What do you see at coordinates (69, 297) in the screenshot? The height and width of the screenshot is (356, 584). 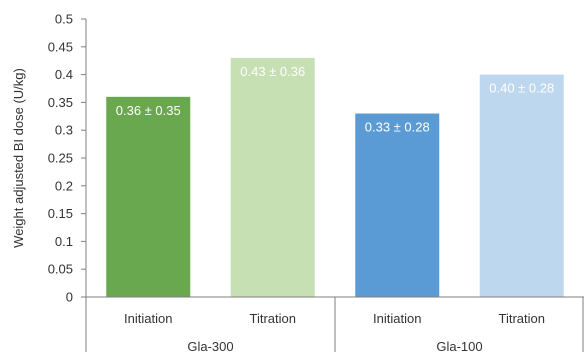 I see `y-tick-label: 0` at bounding box center [69, 297].